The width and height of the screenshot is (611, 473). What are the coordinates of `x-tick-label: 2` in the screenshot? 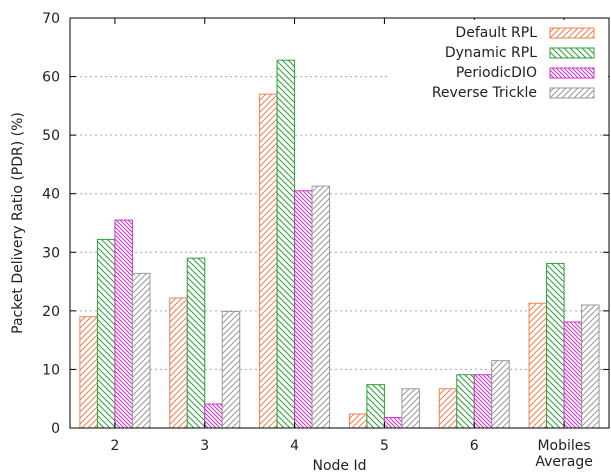 It's located at (114, 446).